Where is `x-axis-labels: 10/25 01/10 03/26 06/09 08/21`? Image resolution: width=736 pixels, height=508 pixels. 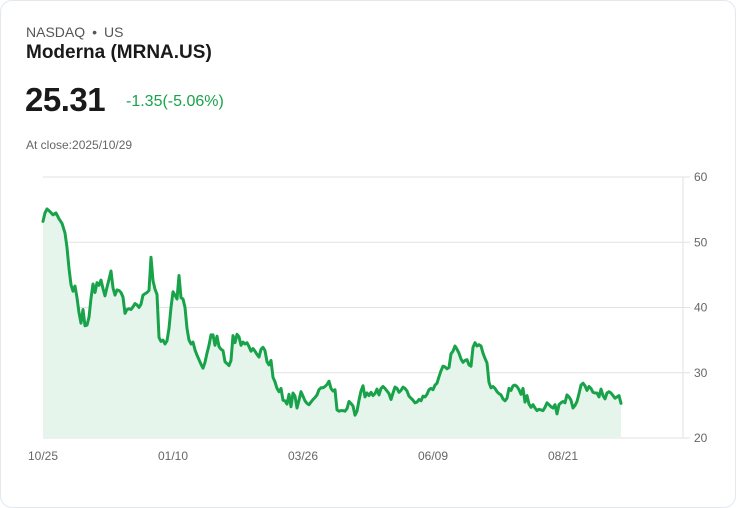
x-axis-labels: 10/25 01/10 03/26 06/09 08/21 is located at coordinates (303, 456).